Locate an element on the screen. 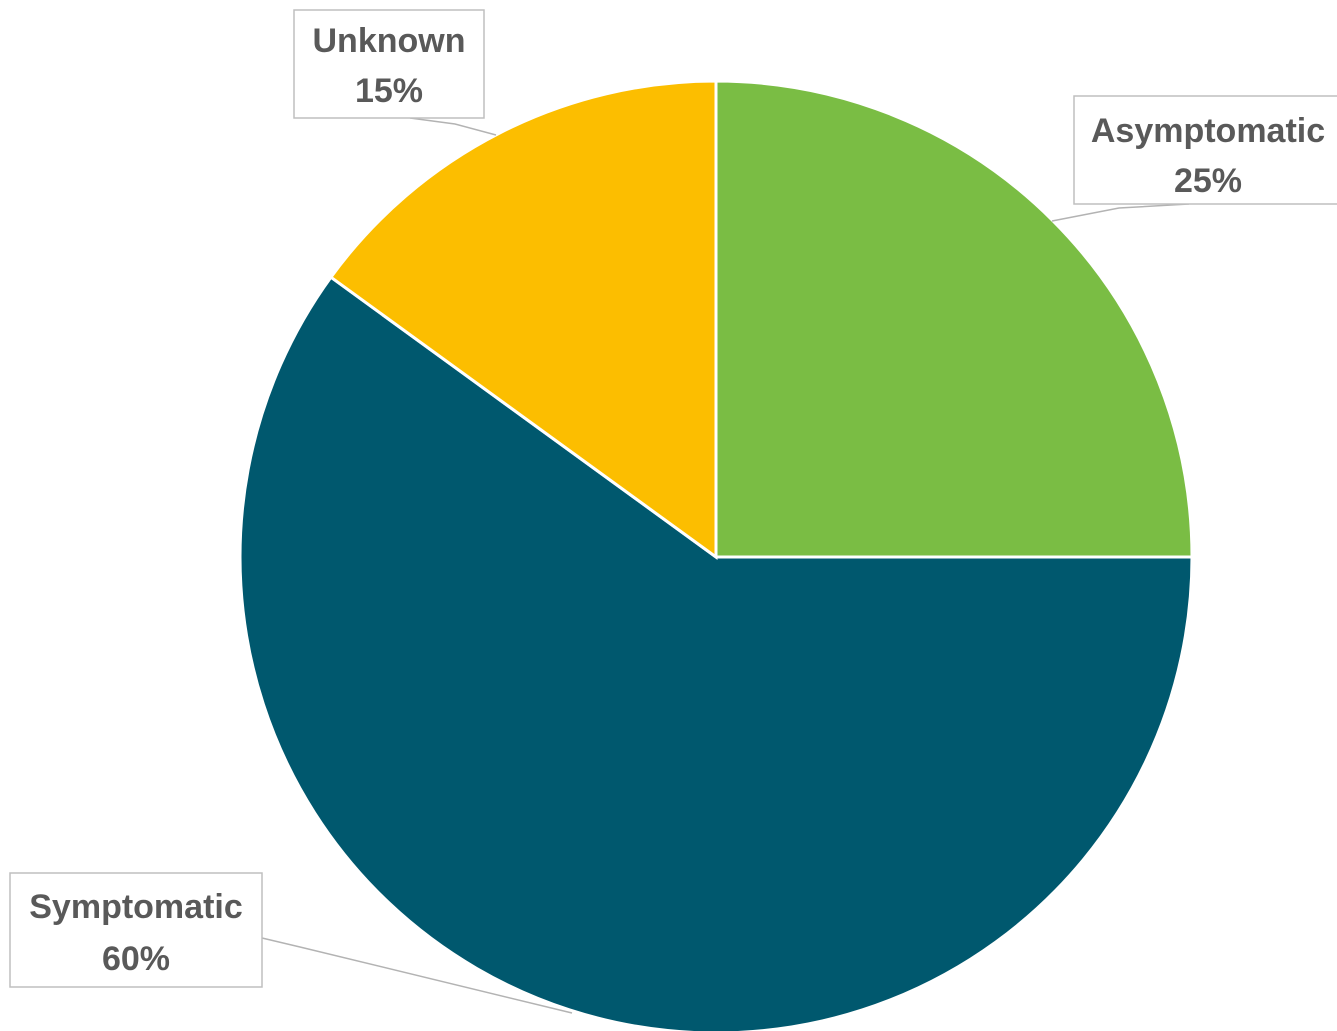 This screenshot has width=1337, height=1031. slice-label-unknown: Unknown is located at coordinates (389, 41).